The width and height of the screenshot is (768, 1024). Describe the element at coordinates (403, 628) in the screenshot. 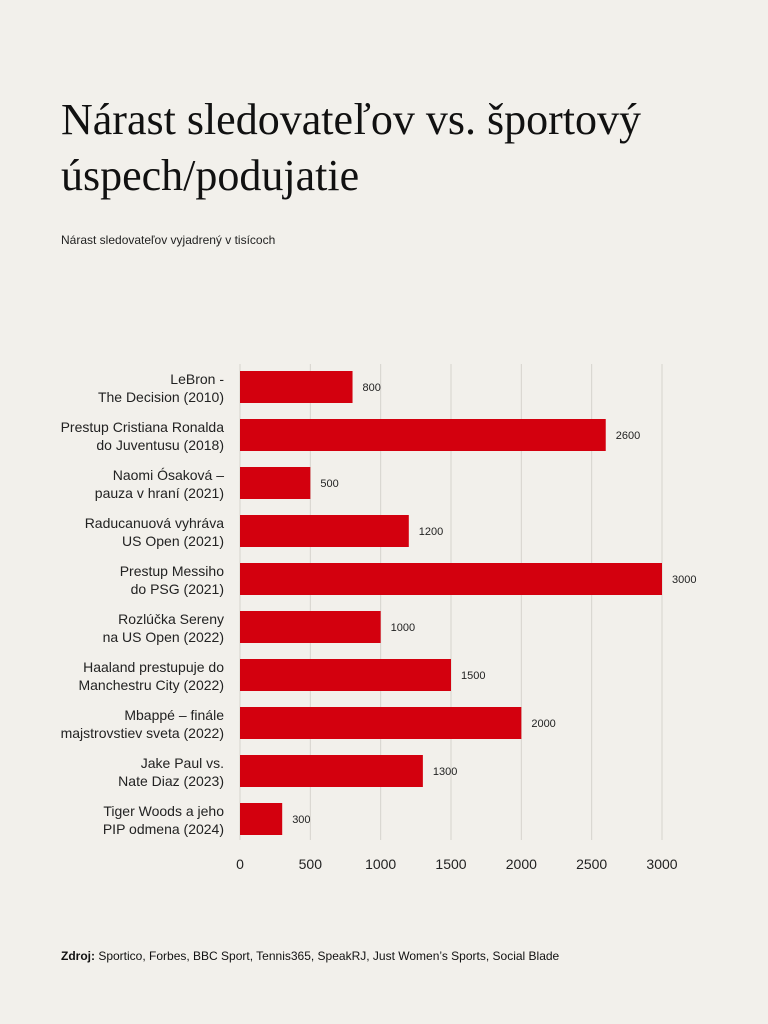

I see `bar-value-label: 1000` at that location.